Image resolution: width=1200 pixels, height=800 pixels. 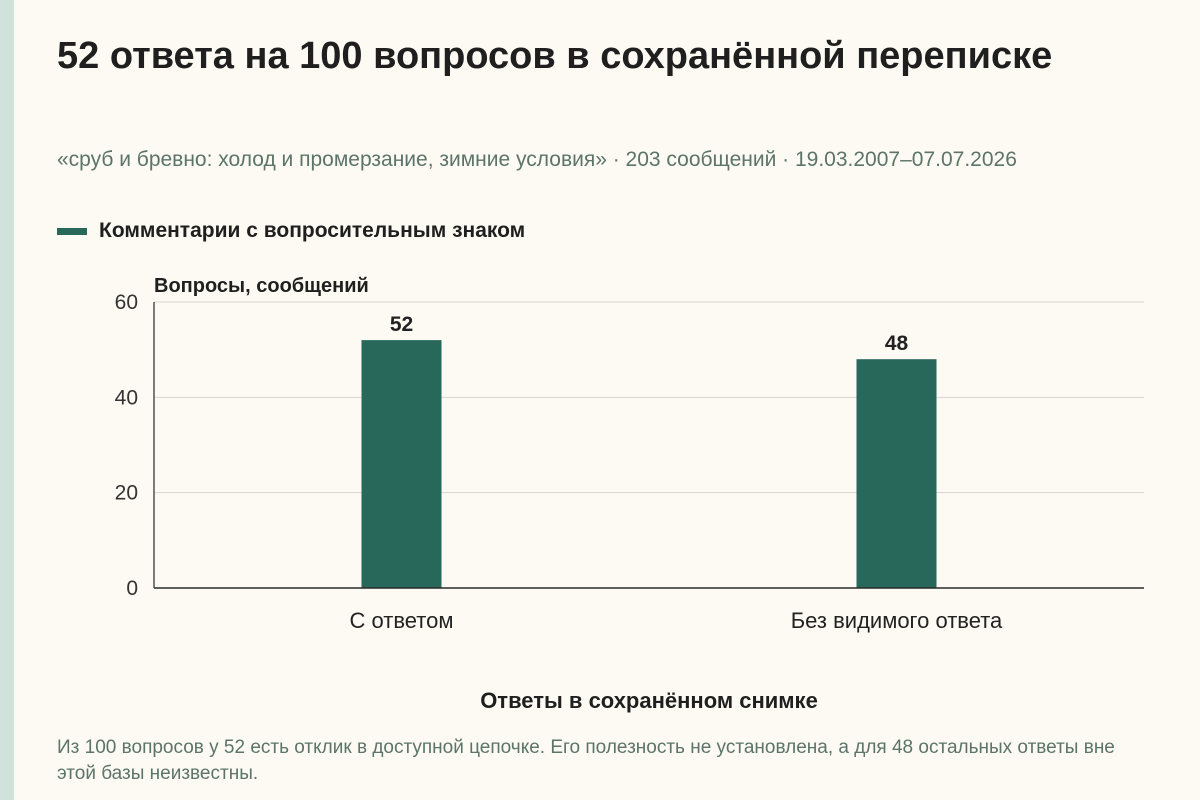 I want to click on y-tick-label: 60, so click(x=126, y=302).